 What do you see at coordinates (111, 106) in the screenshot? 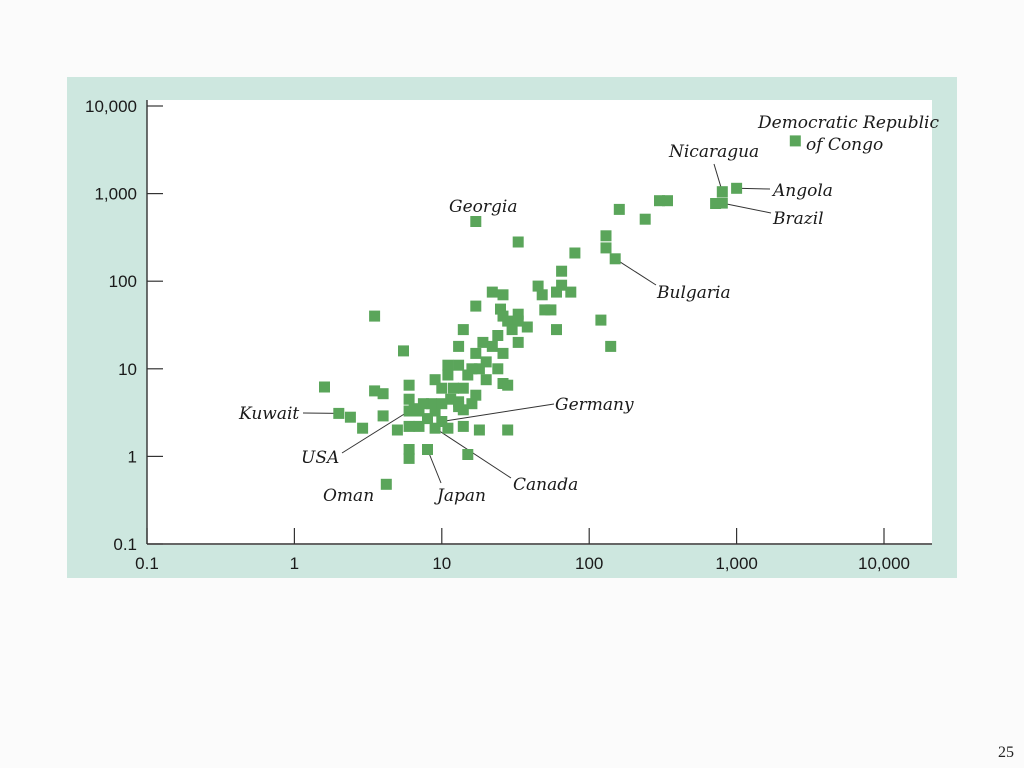
I see `y-tick-label: 10,000` at bounding box center [111, 106].